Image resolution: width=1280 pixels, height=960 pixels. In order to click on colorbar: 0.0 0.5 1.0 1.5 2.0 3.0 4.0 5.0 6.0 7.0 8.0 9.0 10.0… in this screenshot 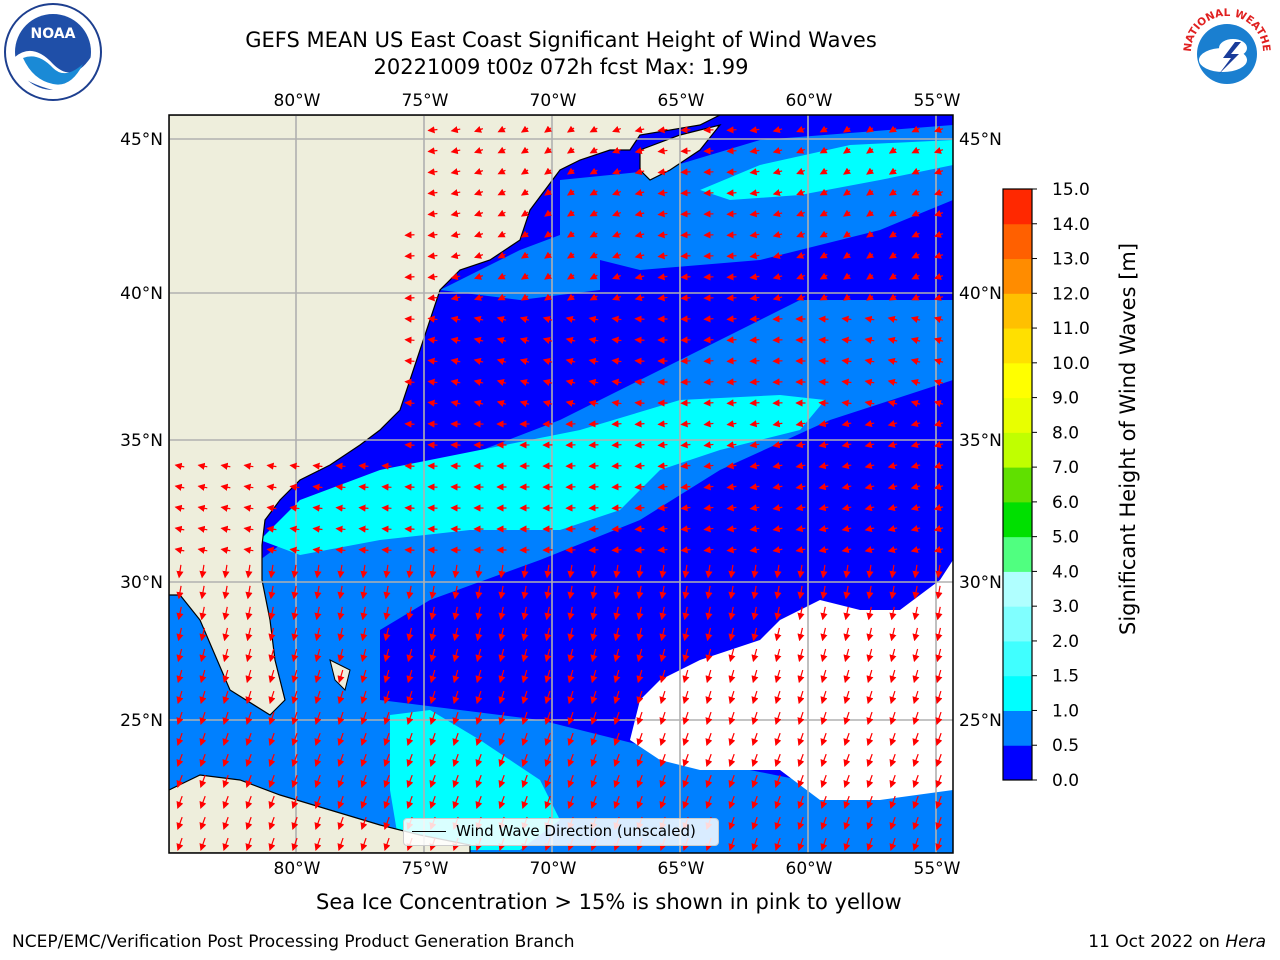, I will do `click(1046, 485)`.